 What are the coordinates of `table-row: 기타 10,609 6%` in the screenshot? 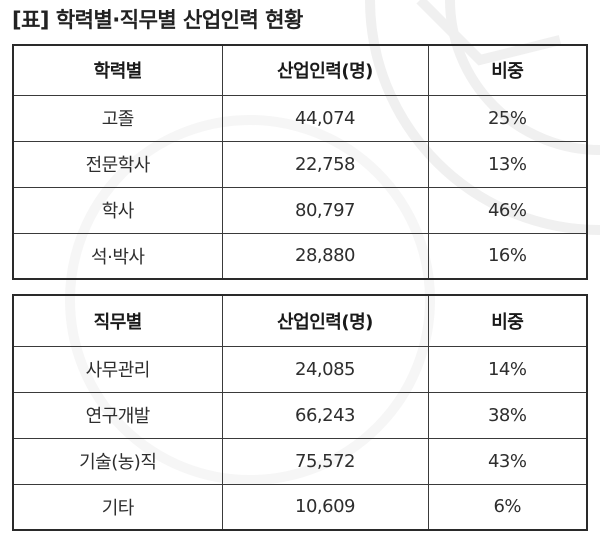 It's located at (300, 507).